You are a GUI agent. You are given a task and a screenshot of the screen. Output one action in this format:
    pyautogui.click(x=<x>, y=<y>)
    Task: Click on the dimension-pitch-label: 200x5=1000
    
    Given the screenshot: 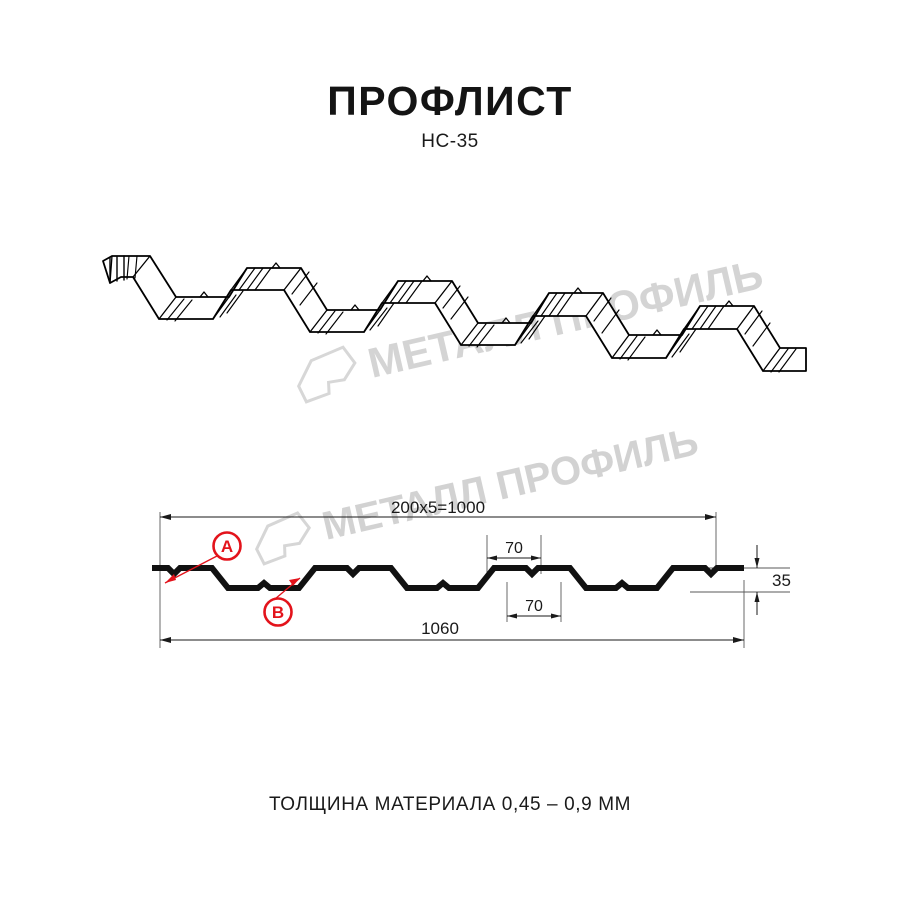 What is the action you would take?
    pyautogui.click(x=438, y=507)
    